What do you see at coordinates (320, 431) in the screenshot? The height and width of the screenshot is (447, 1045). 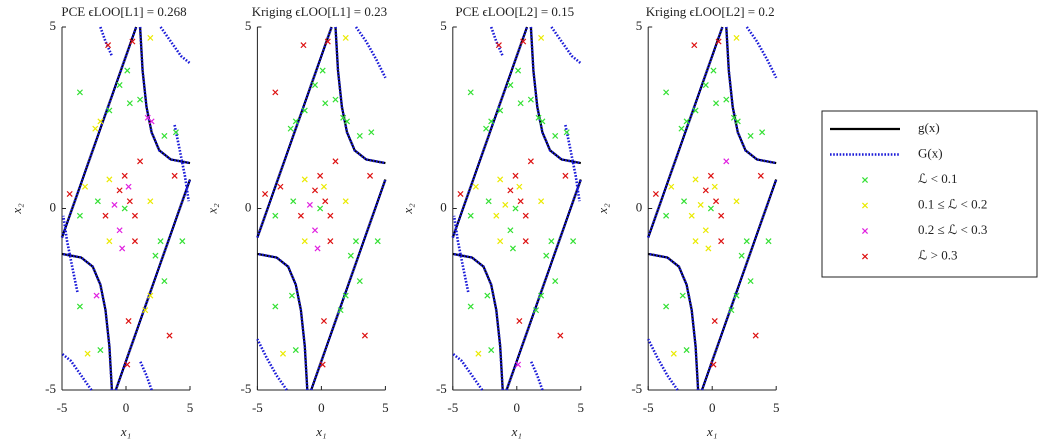 I see `x-axis-label: x₁` at bounding box center [320, 431].